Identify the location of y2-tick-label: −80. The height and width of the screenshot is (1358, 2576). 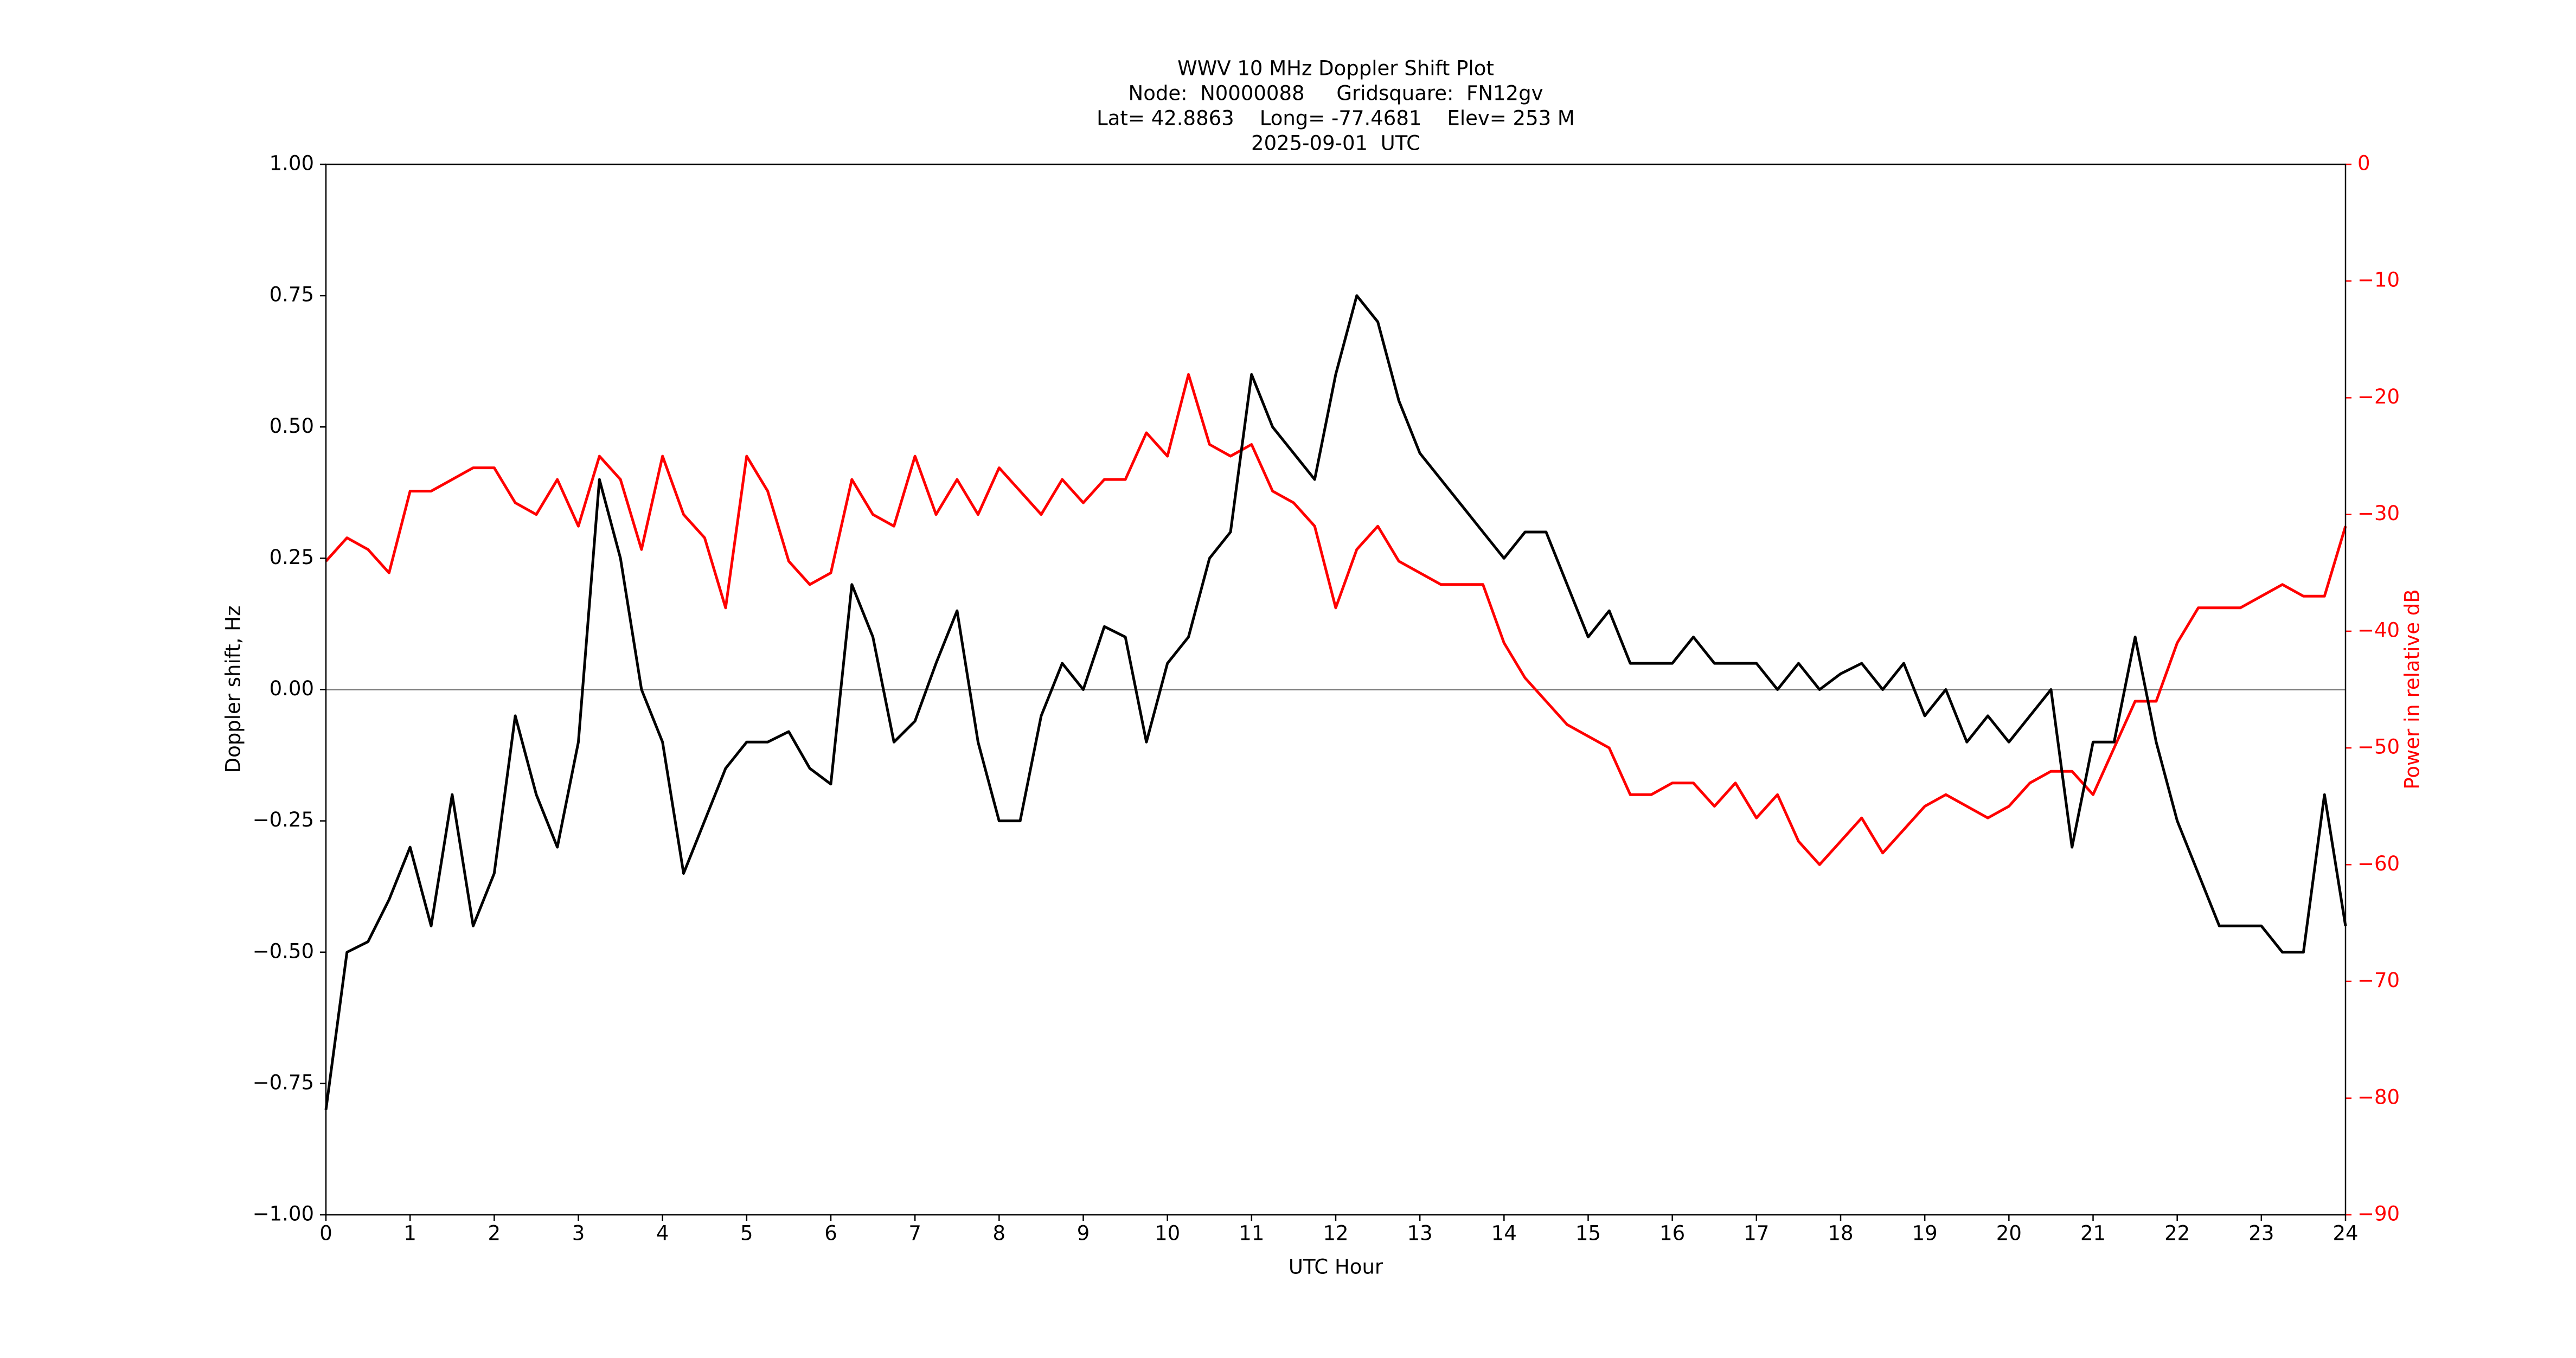
(2378, 1097).